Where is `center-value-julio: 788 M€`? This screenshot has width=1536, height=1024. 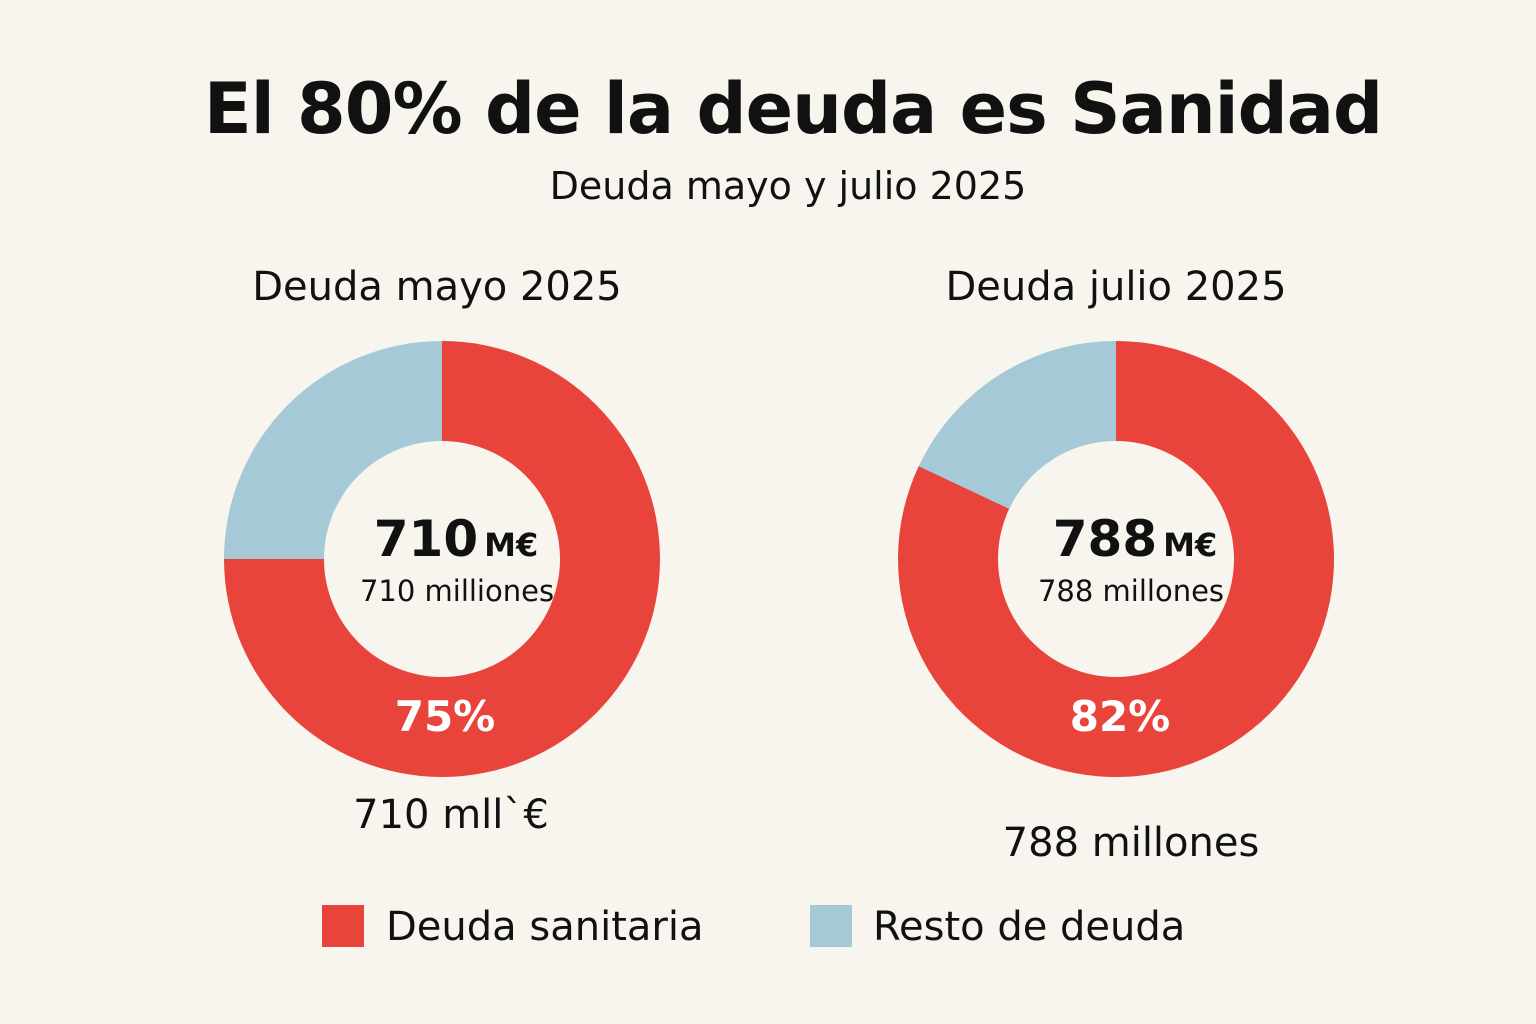 center-value-julio: 788 M€ is located at coordinates (1135, 539).